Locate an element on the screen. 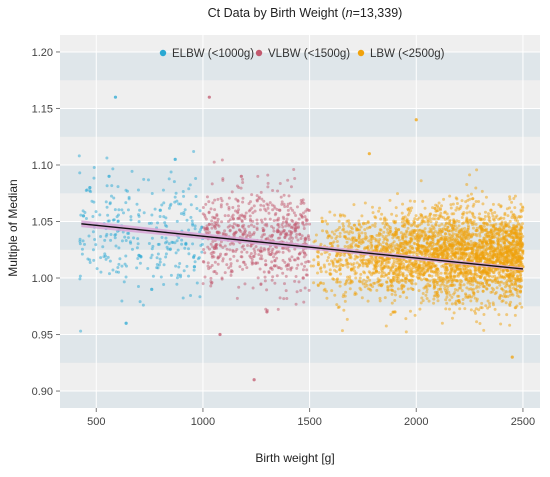 The width and height of the screenshot is (550, 477). chart-title-prefix: Ct Data by Birth Weight ( is located at coordinates (277, 13).